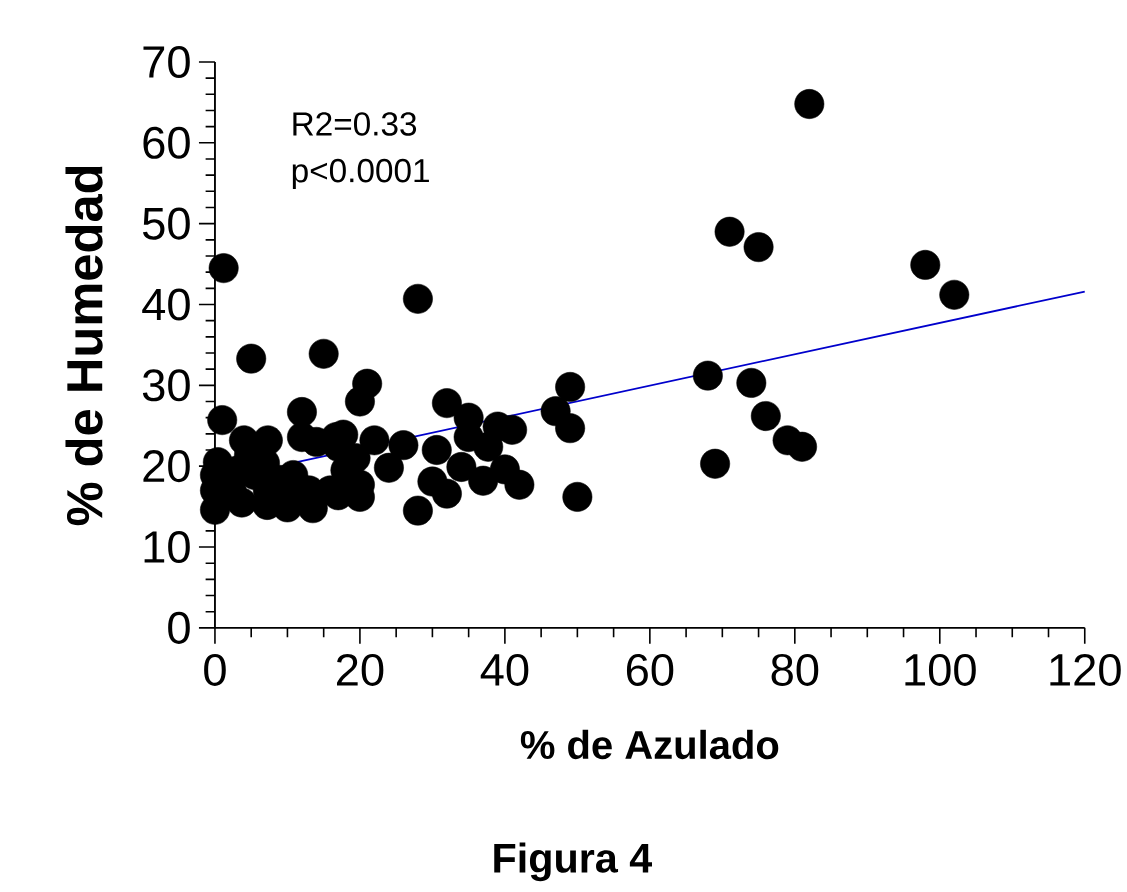 The height and width of the screenshot is (892, 1127). What do you see at coordinates (166, 142) in the screenshot?
I see `y-tick-label: 60` at bounding box center [166, 142].